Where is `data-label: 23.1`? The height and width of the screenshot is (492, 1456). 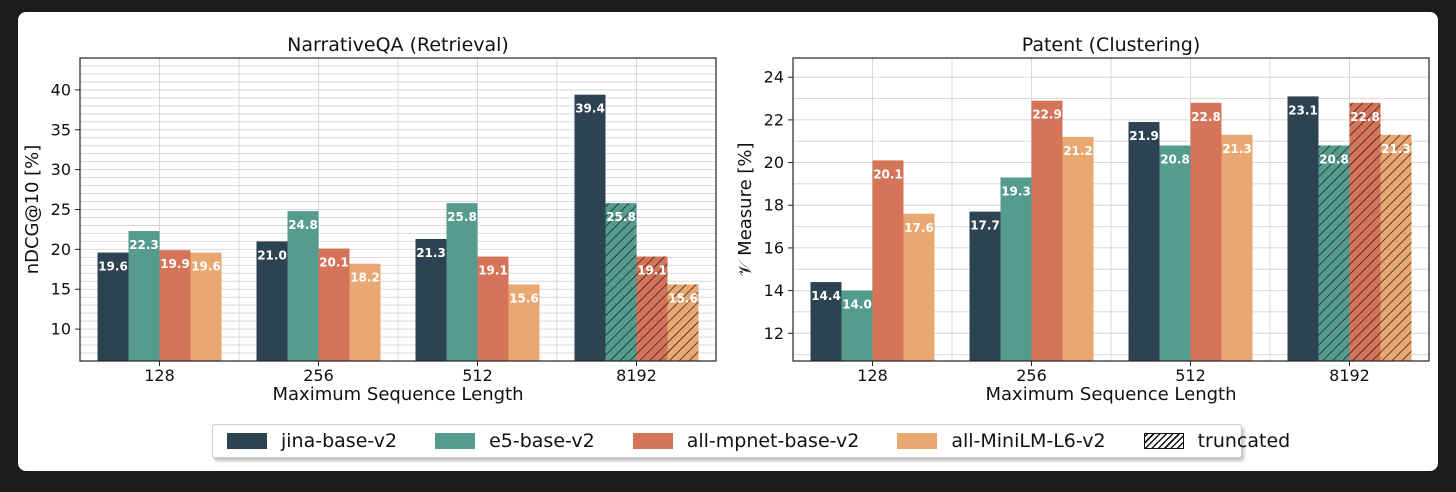
data-label: 23.1 is located at coordinates (1303, 110).